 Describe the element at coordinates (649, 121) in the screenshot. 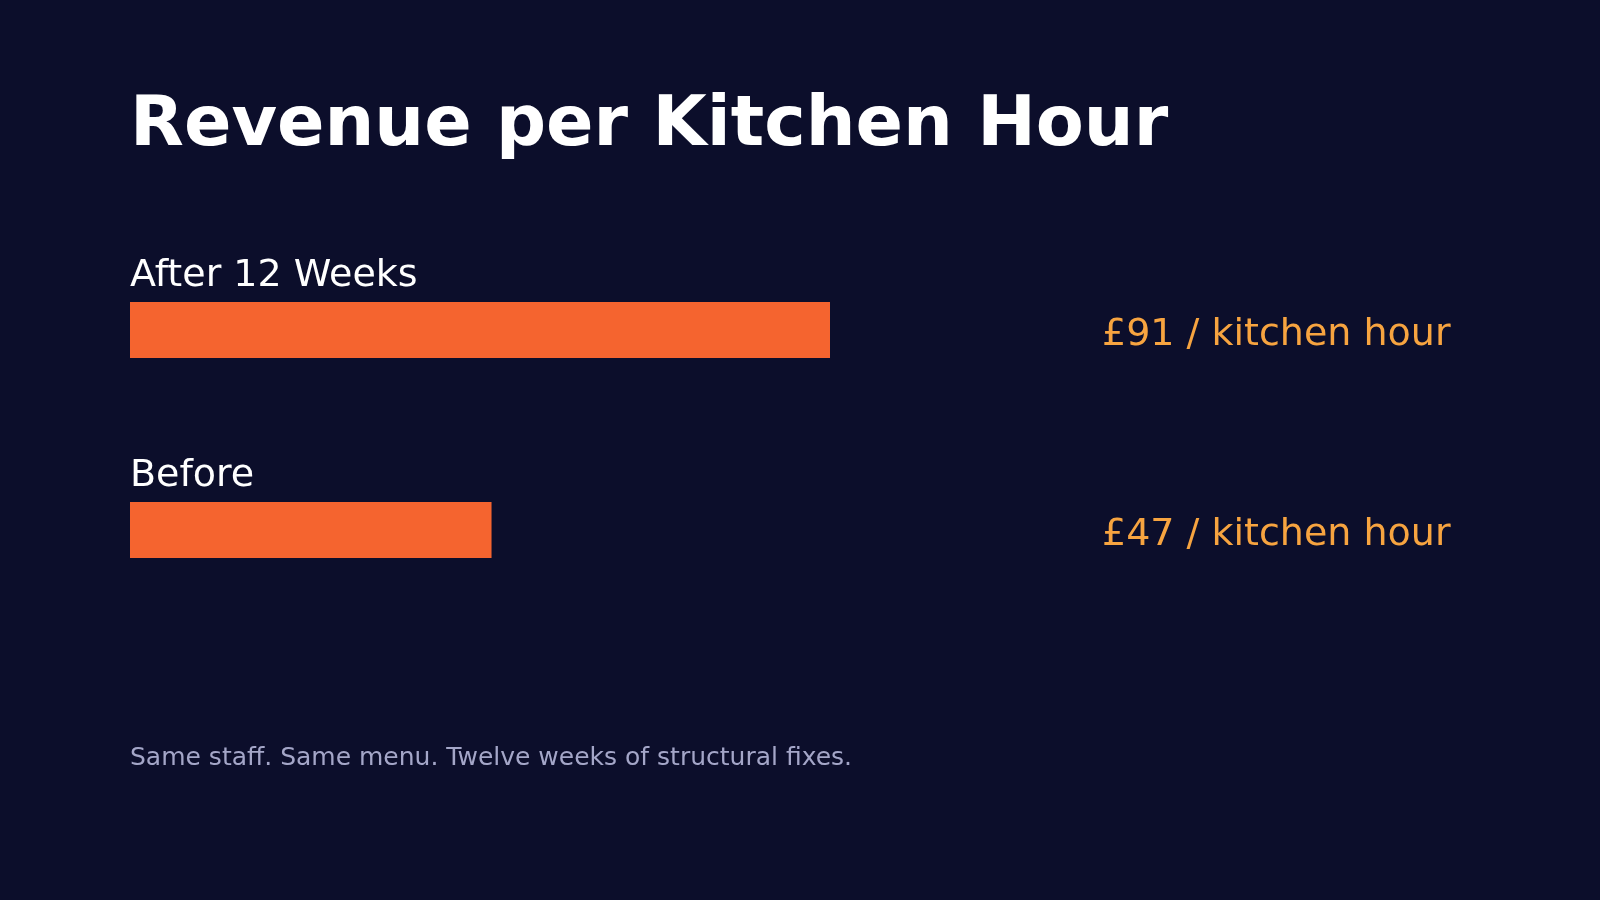

I see `chart-title: Revenue per Kitchen Hour` at that location.